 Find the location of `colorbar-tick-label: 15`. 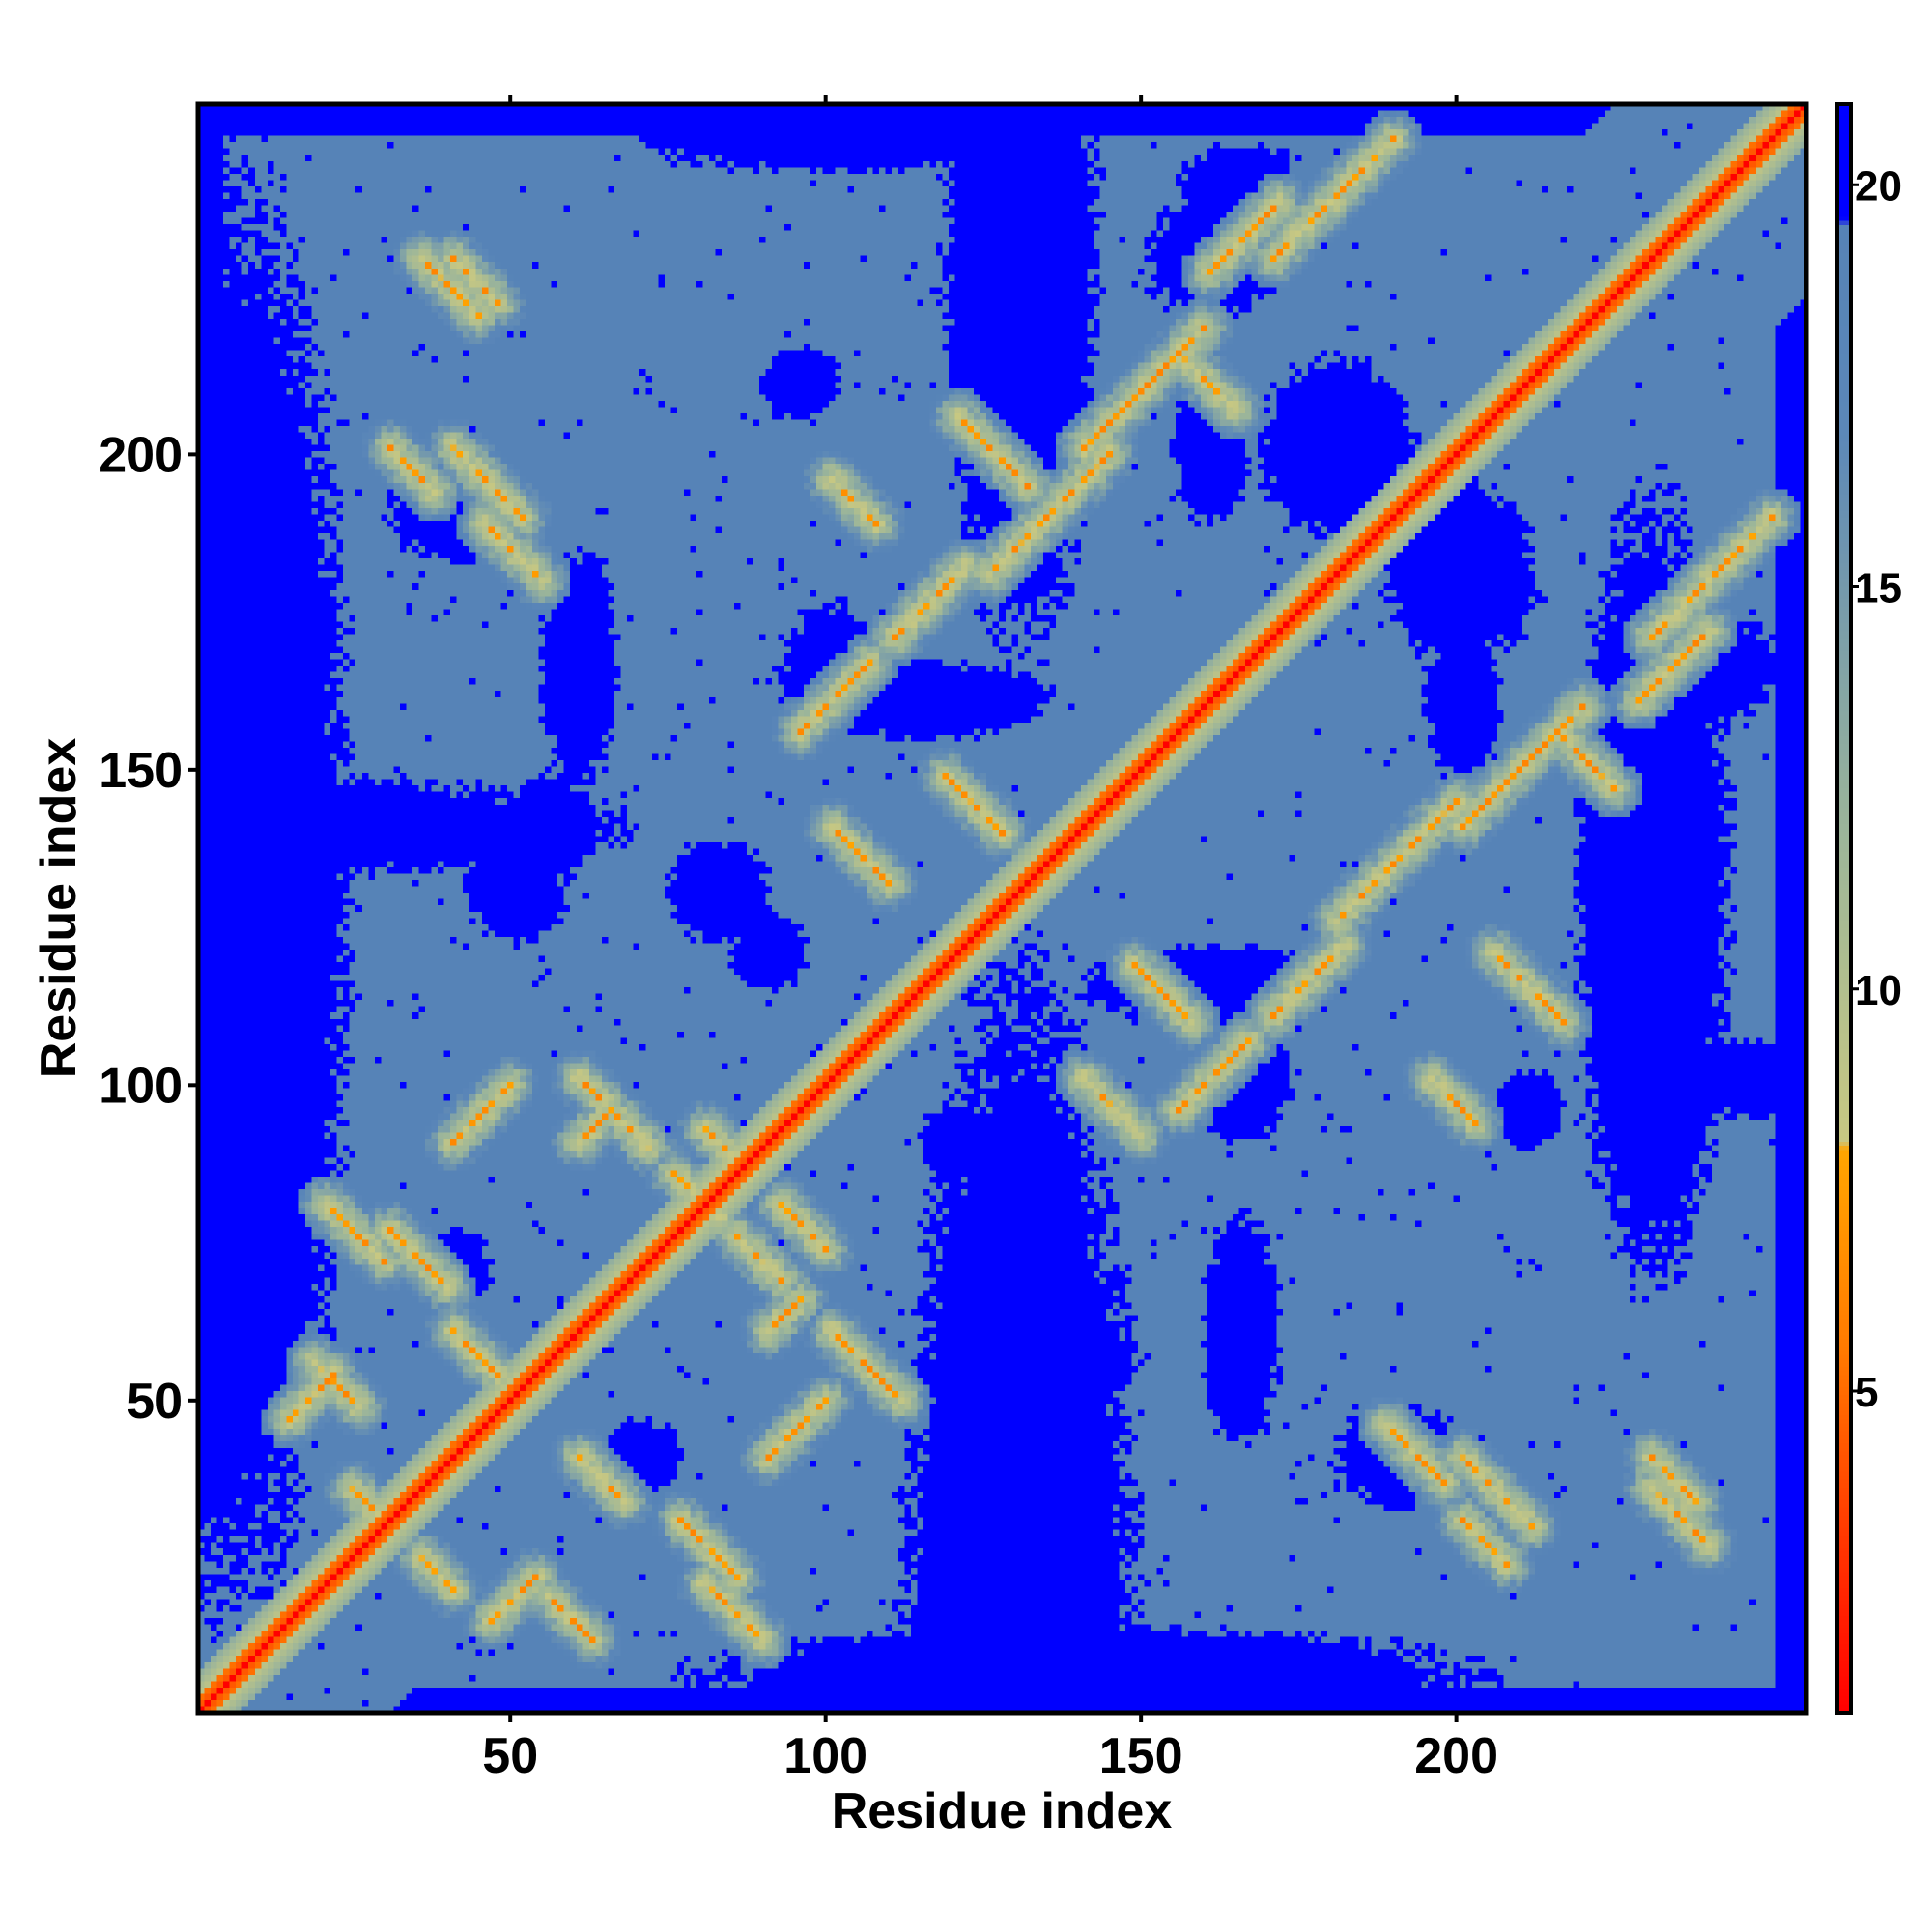

colorbar-tick-label: 15 is located at coordinates (1878, 588).